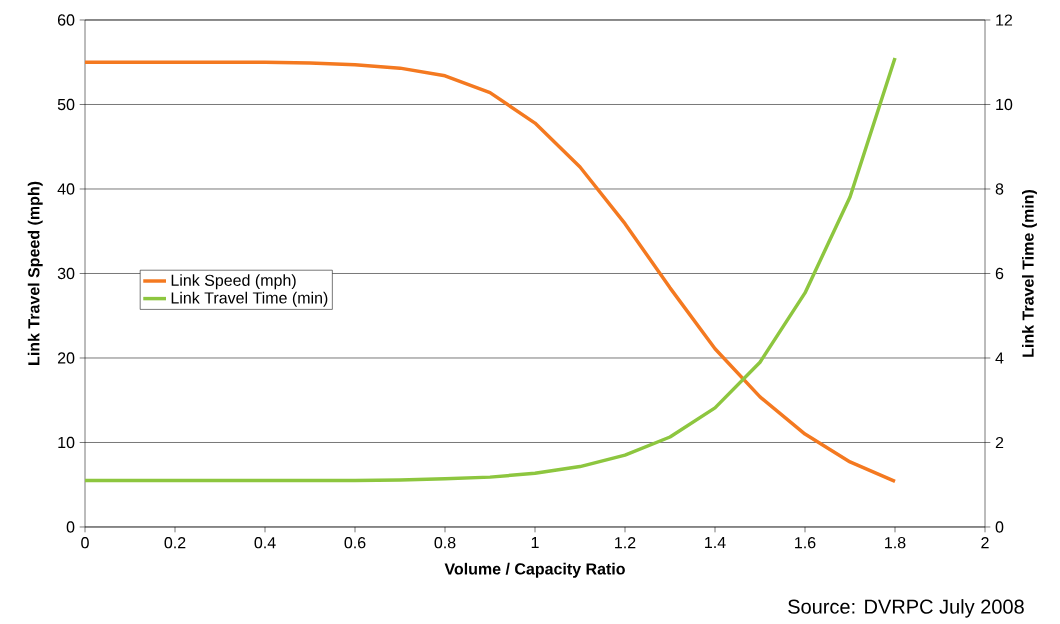  Describe the element at coordinates (265, 543) in the screenshot. I see `x-tick-label: 0.4` at that location.